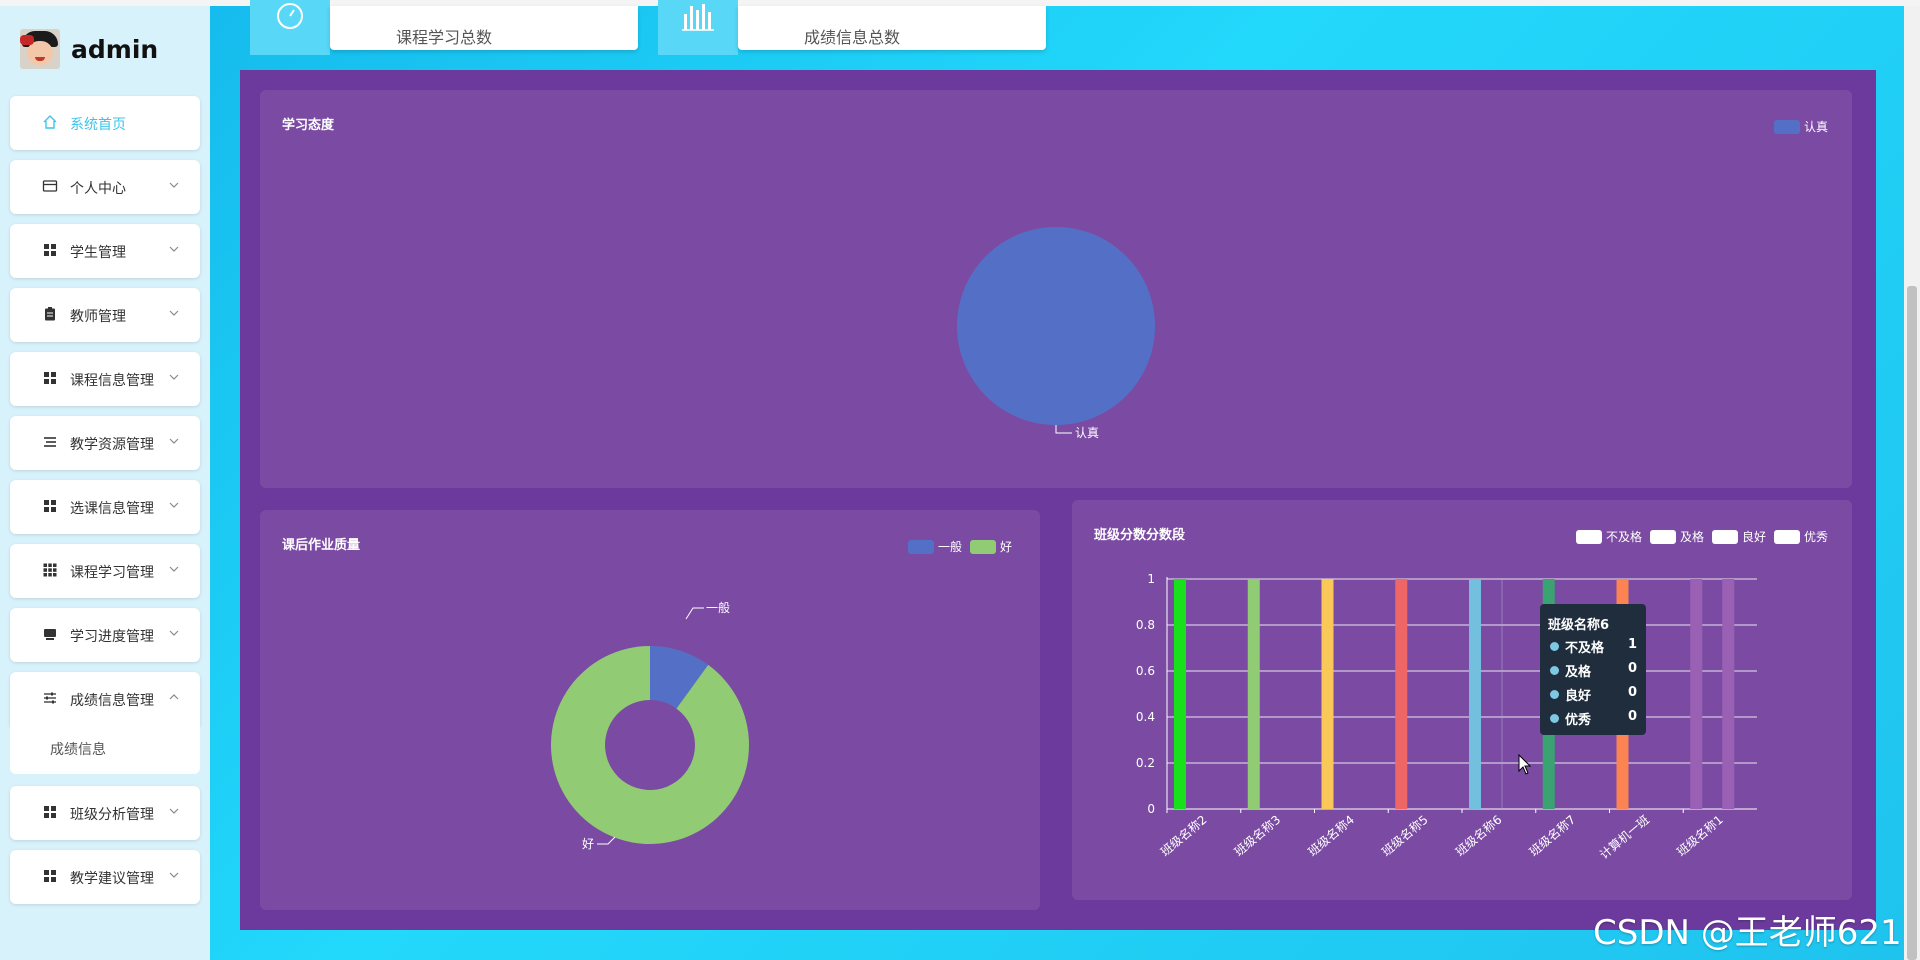 This screenshot has height=960, width=1920. What do you see at coordinates (50, 122) in the screenshot?
I see `home-icon` at bounding box center [50, 122].